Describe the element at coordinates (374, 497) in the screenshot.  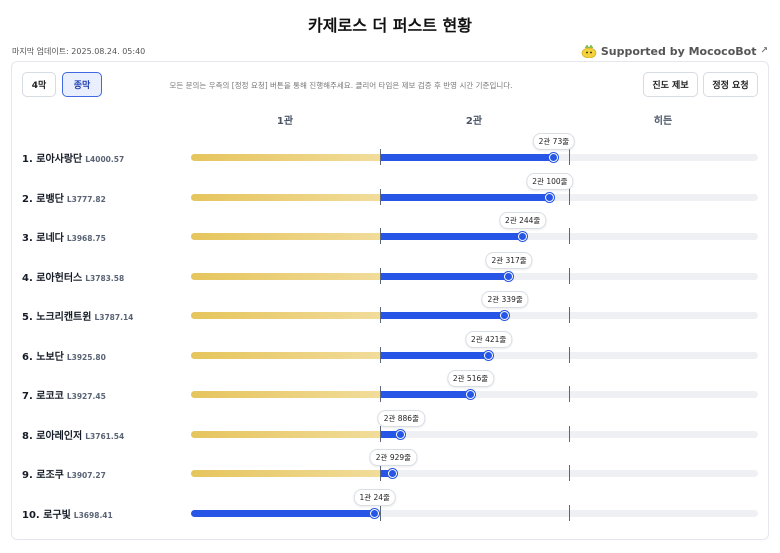
I see `progress-tooltip: 1관 24줄` at that location.